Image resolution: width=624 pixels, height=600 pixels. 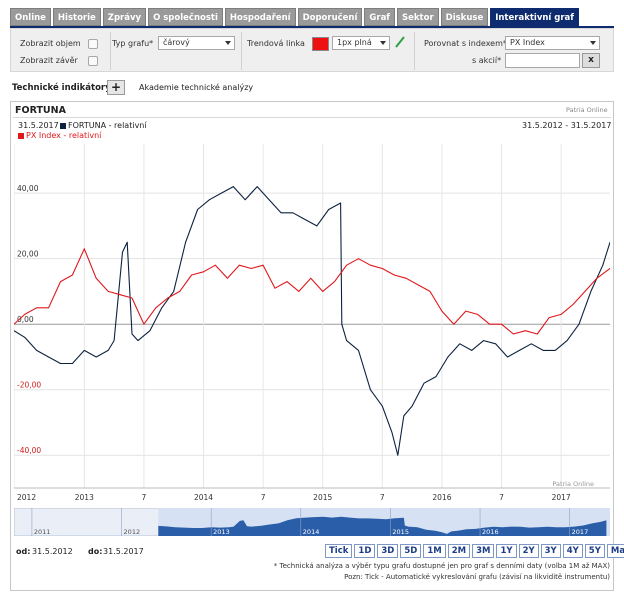 I want to click on range-button-1y: 1Y, so click(x=506, y=551).